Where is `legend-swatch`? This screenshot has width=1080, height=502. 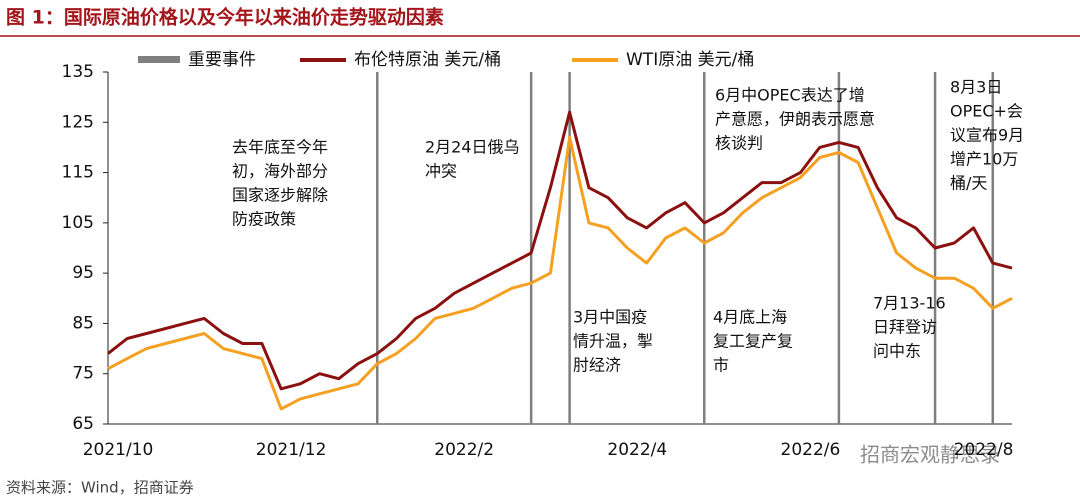
legend-swatch is located at coordinates (159, 59).